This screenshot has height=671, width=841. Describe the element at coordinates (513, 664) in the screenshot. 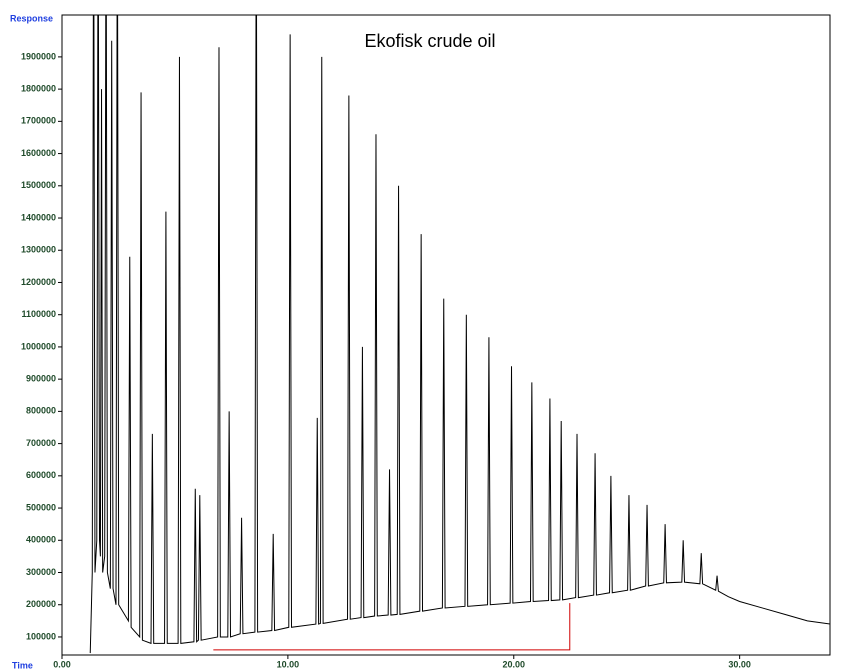

I see `x-tick-label: 20.00` at that location.